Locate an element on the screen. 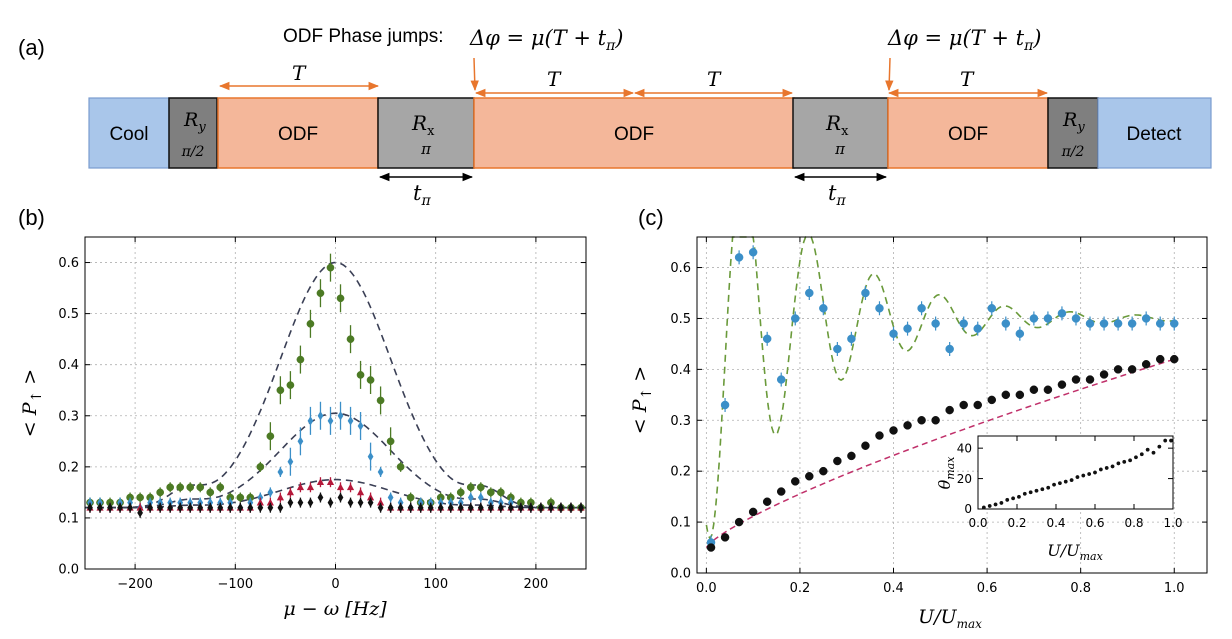  svg-text: tπ is located at coordinates (422, 195).